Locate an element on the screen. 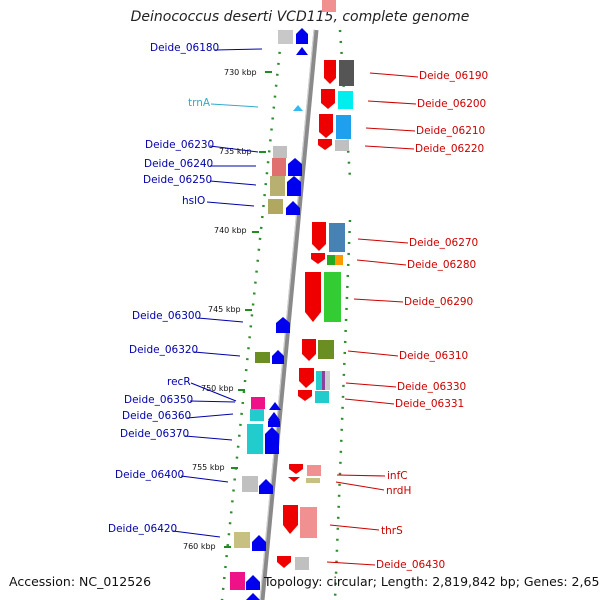 The height and width of the screenshot is (600, 600). gene-label: Deide_06190 is located at coordinates (453, 76).